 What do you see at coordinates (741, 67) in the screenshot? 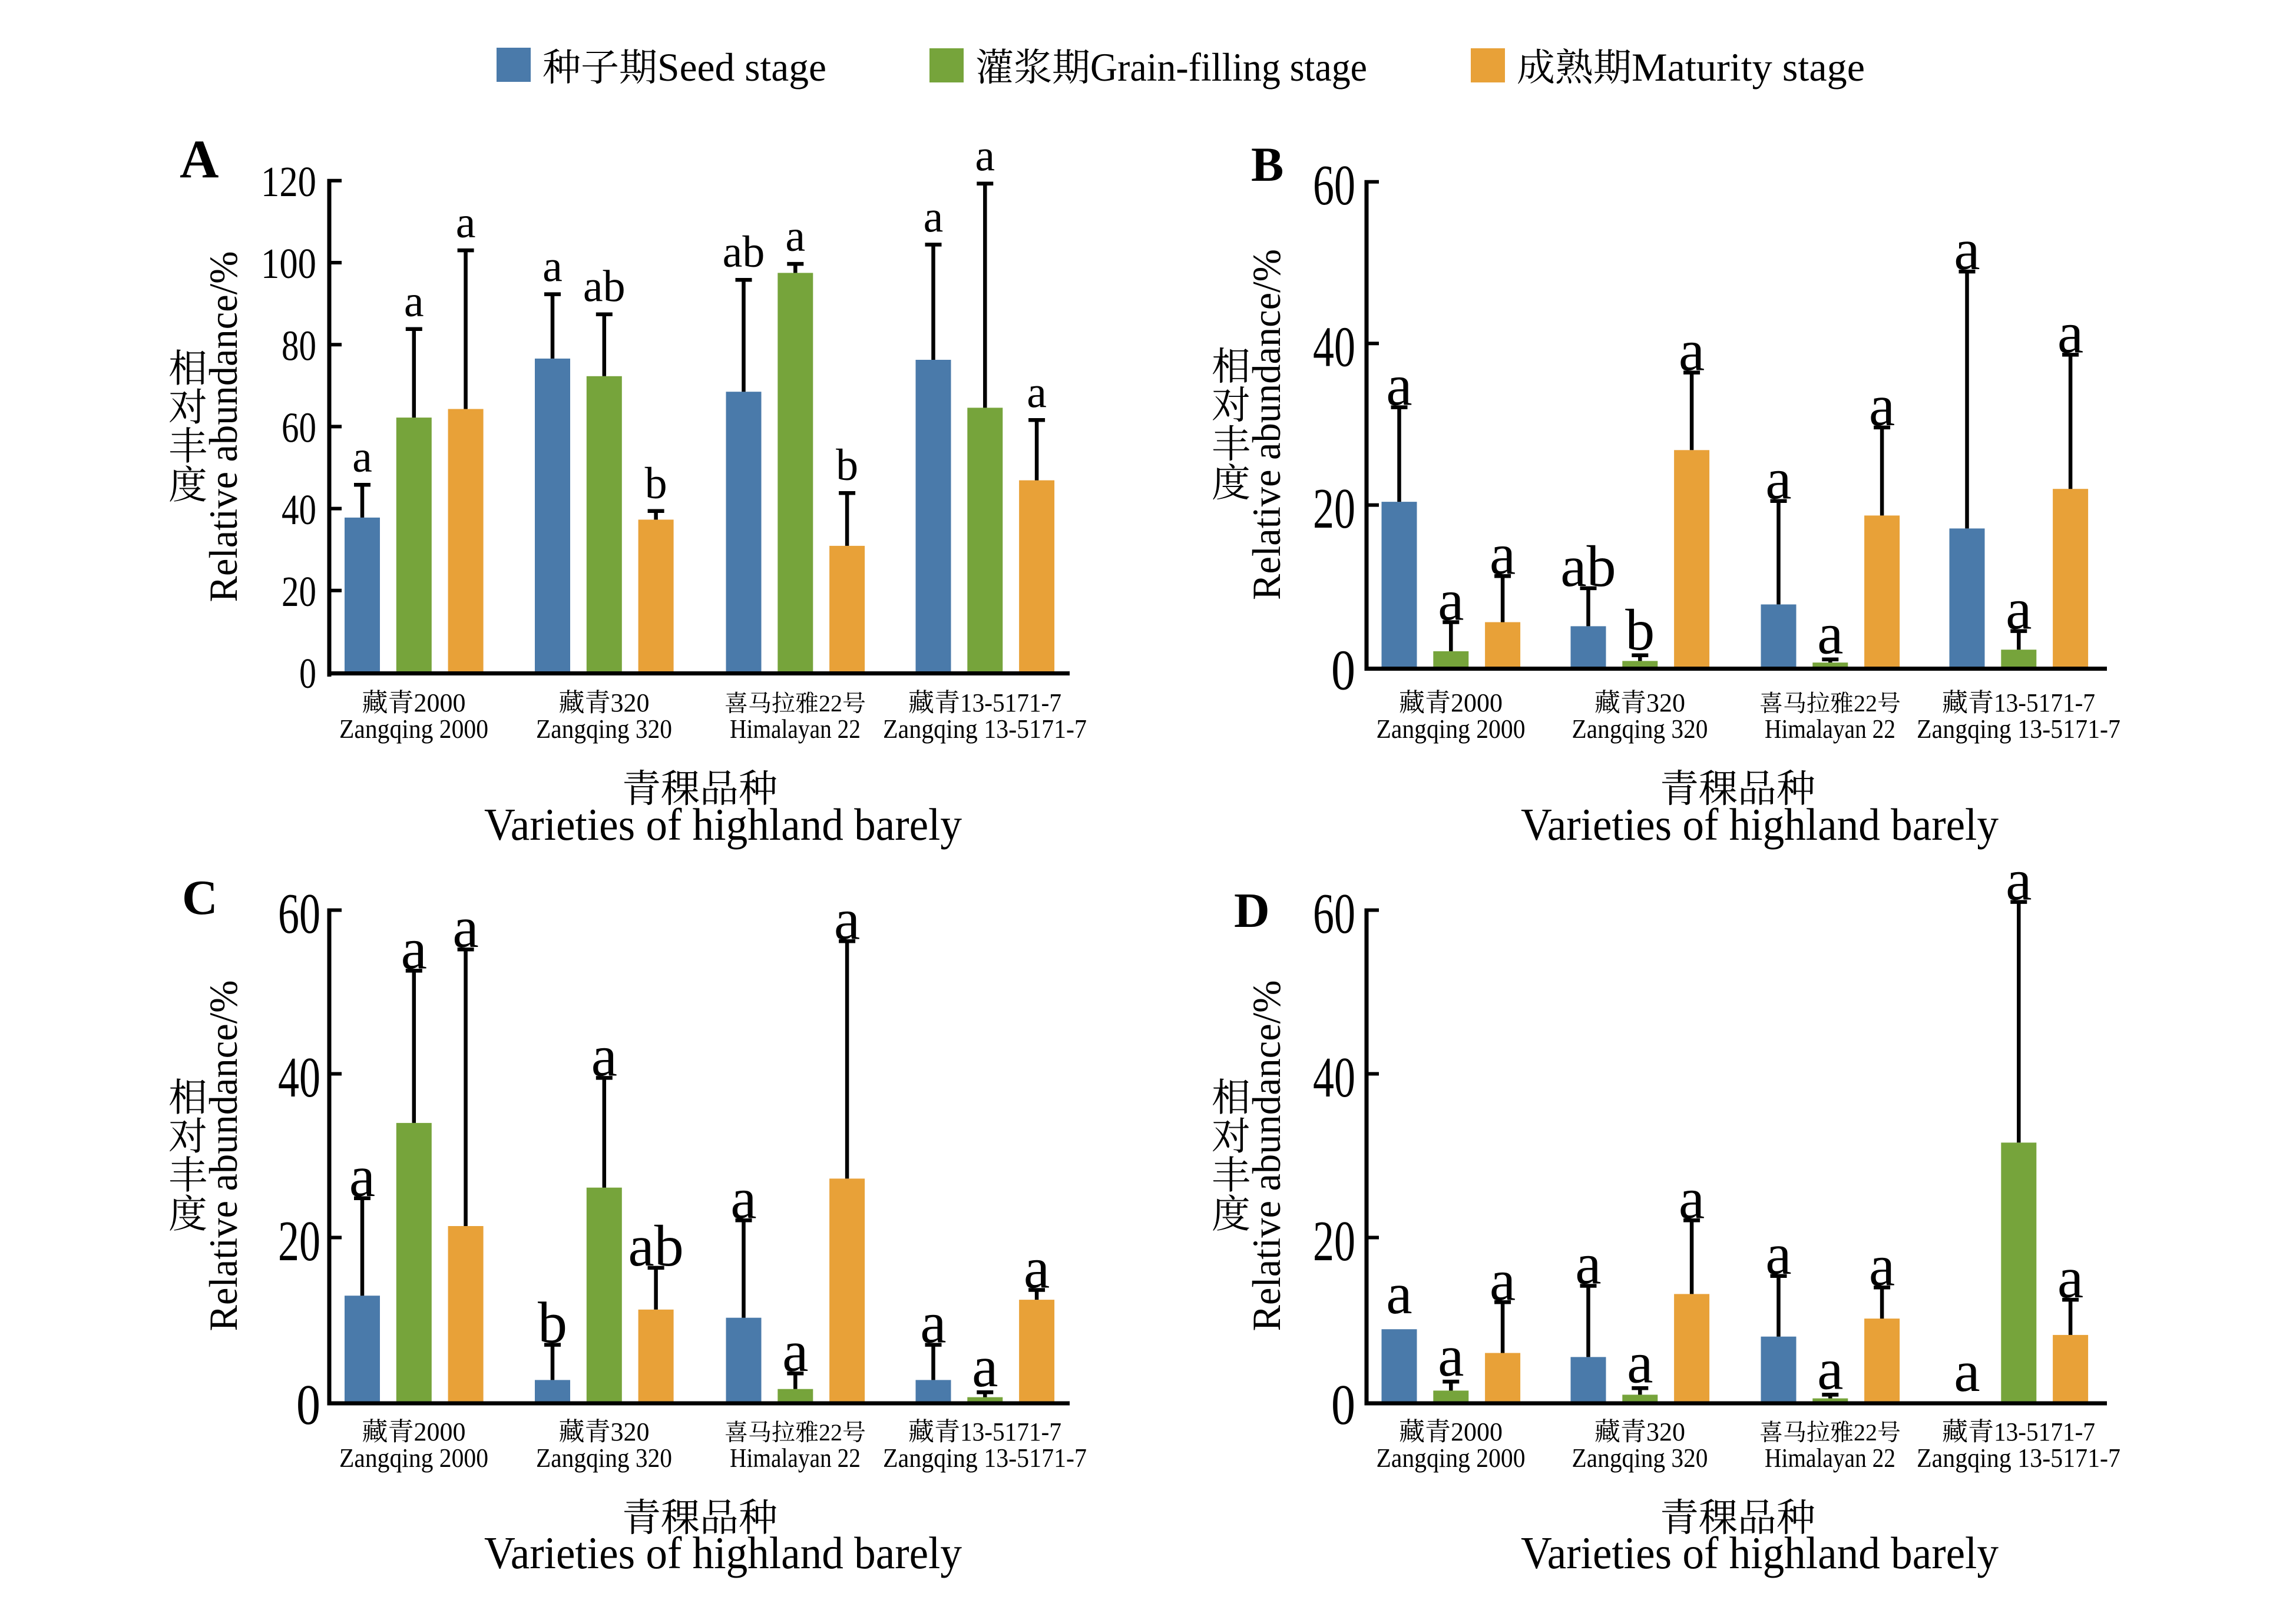
I see `svg-text: Seed stage` at bounding box center [741, 67].